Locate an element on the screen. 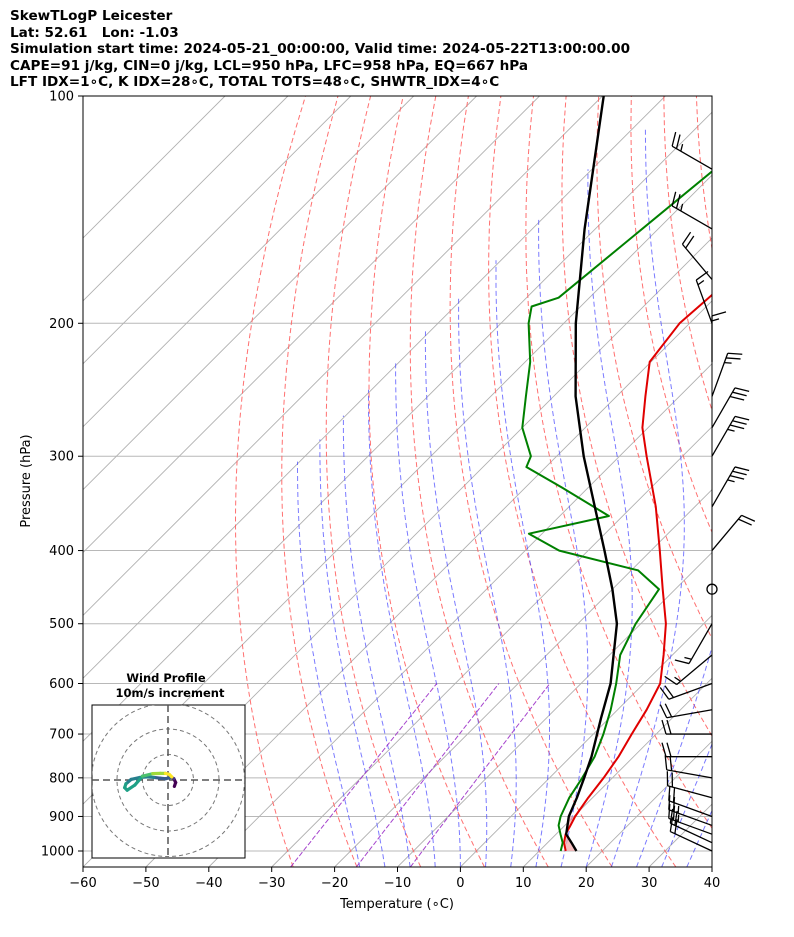 This screenshot has height=937, width=794. x-tick-label: −10 is located at coordinates (397, 883).